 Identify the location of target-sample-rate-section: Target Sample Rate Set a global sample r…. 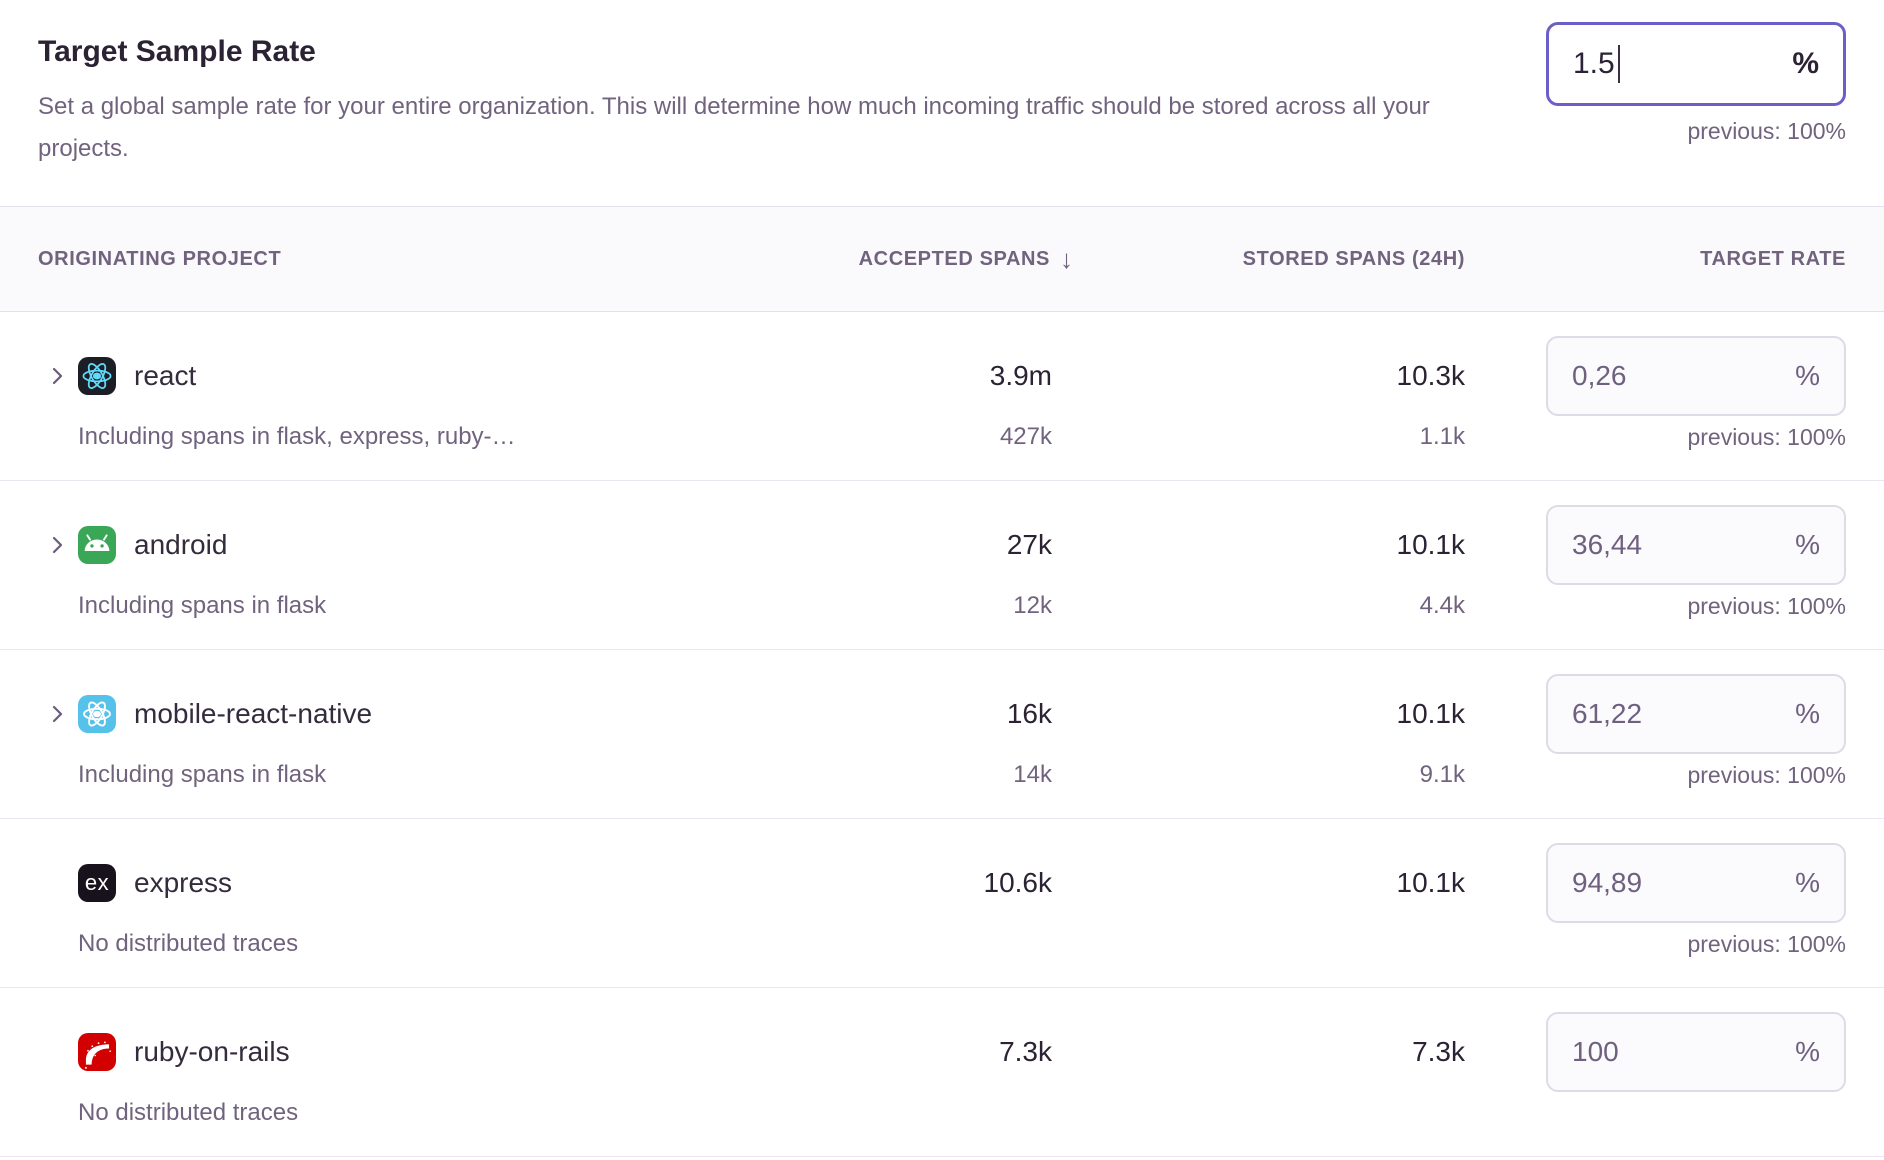
(942, 85).